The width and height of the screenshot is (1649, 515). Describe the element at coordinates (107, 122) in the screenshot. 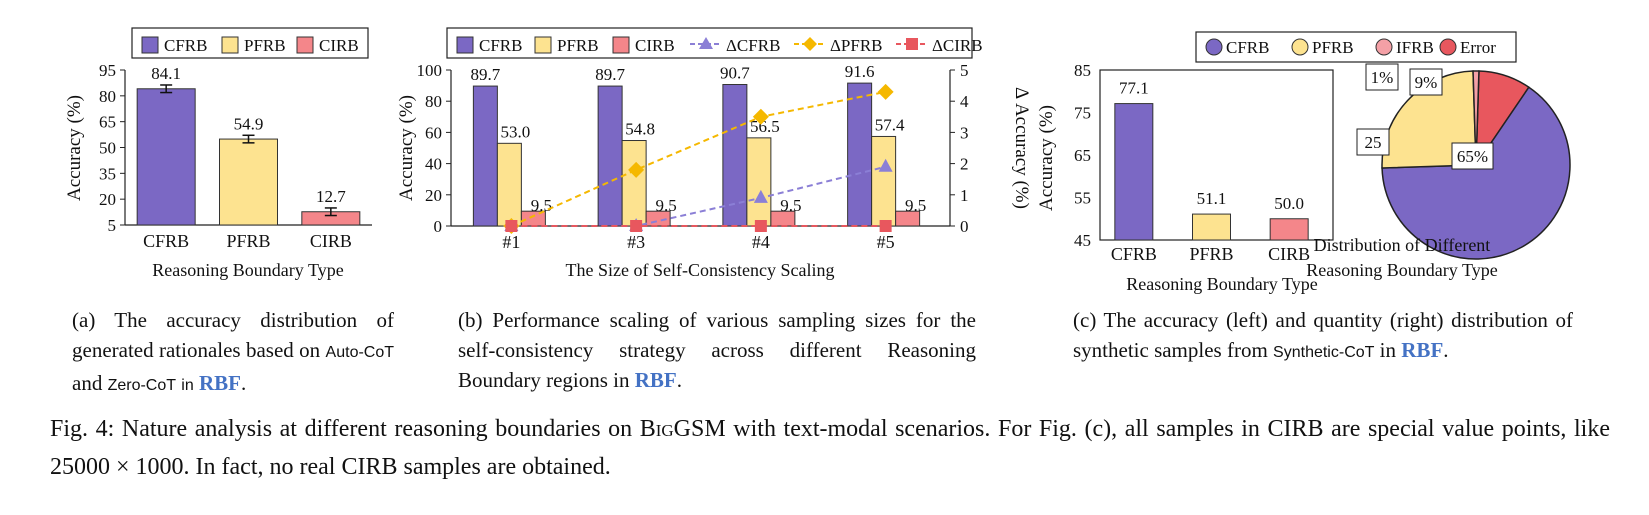

I see `y-tick-label: 65` at that location.